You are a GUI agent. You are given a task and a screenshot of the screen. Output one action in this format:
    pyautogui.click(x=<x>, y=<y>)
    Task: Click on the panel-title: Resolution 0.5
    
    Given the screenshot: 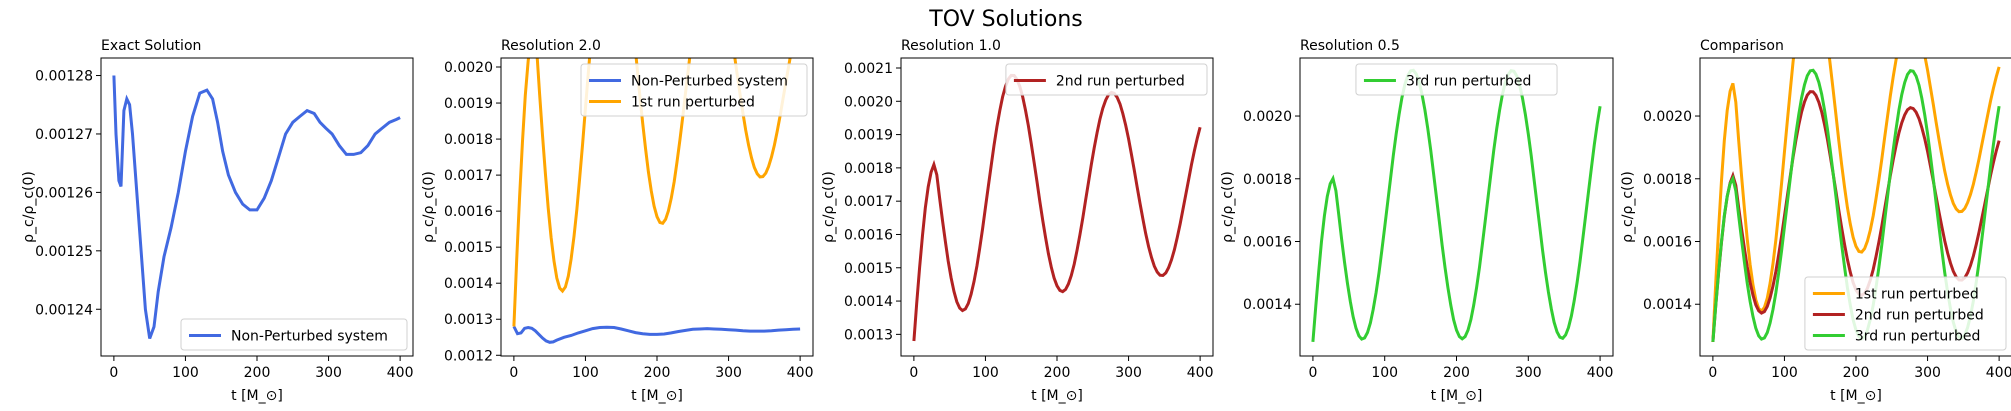 What is the action you would take?
    pyautogui.click(x=1350, y=46)
    